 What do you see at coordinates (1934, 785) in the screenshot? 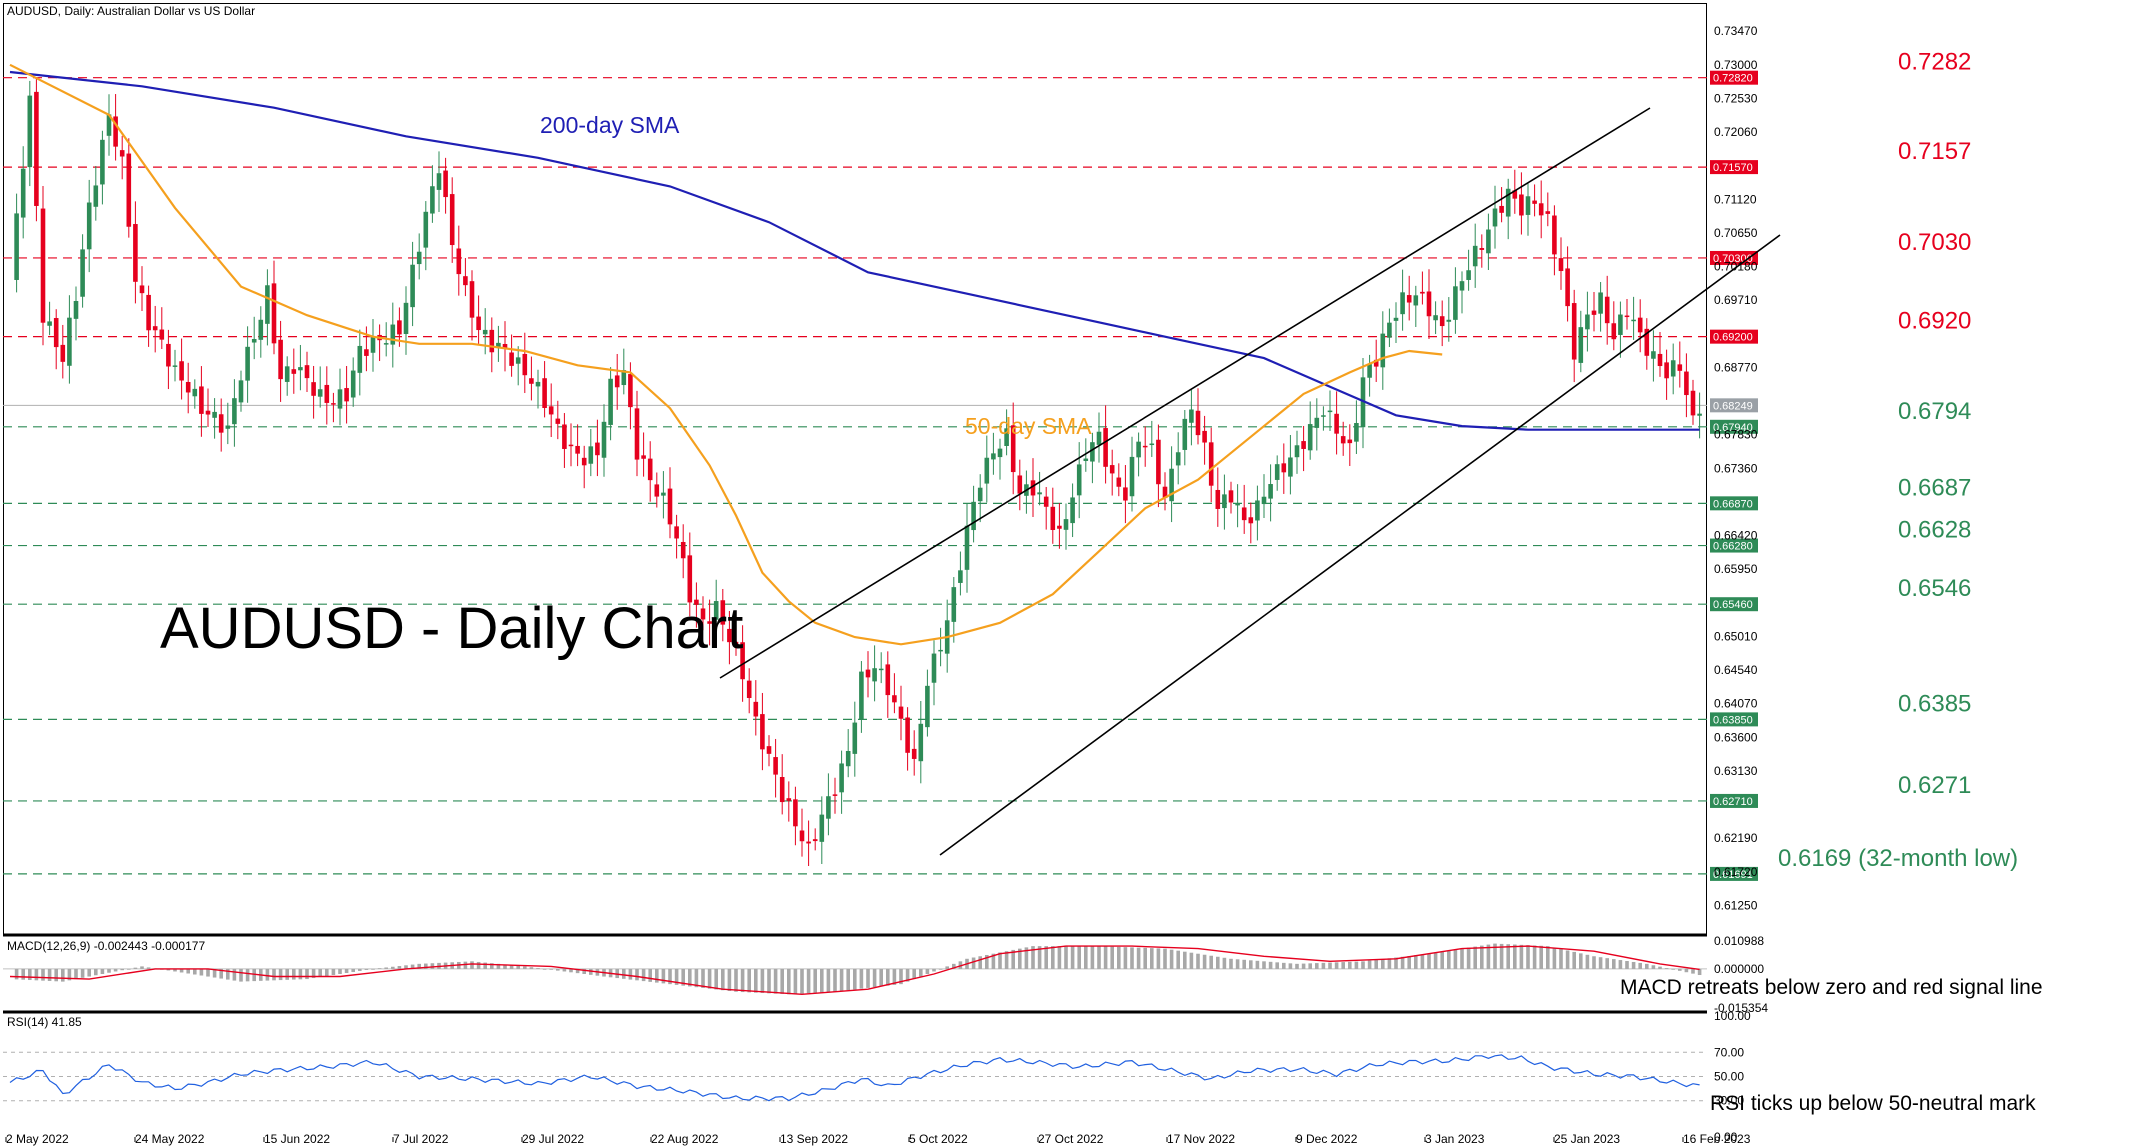
I see `level-label: 0.6271` at bounding box center [1934, 785].